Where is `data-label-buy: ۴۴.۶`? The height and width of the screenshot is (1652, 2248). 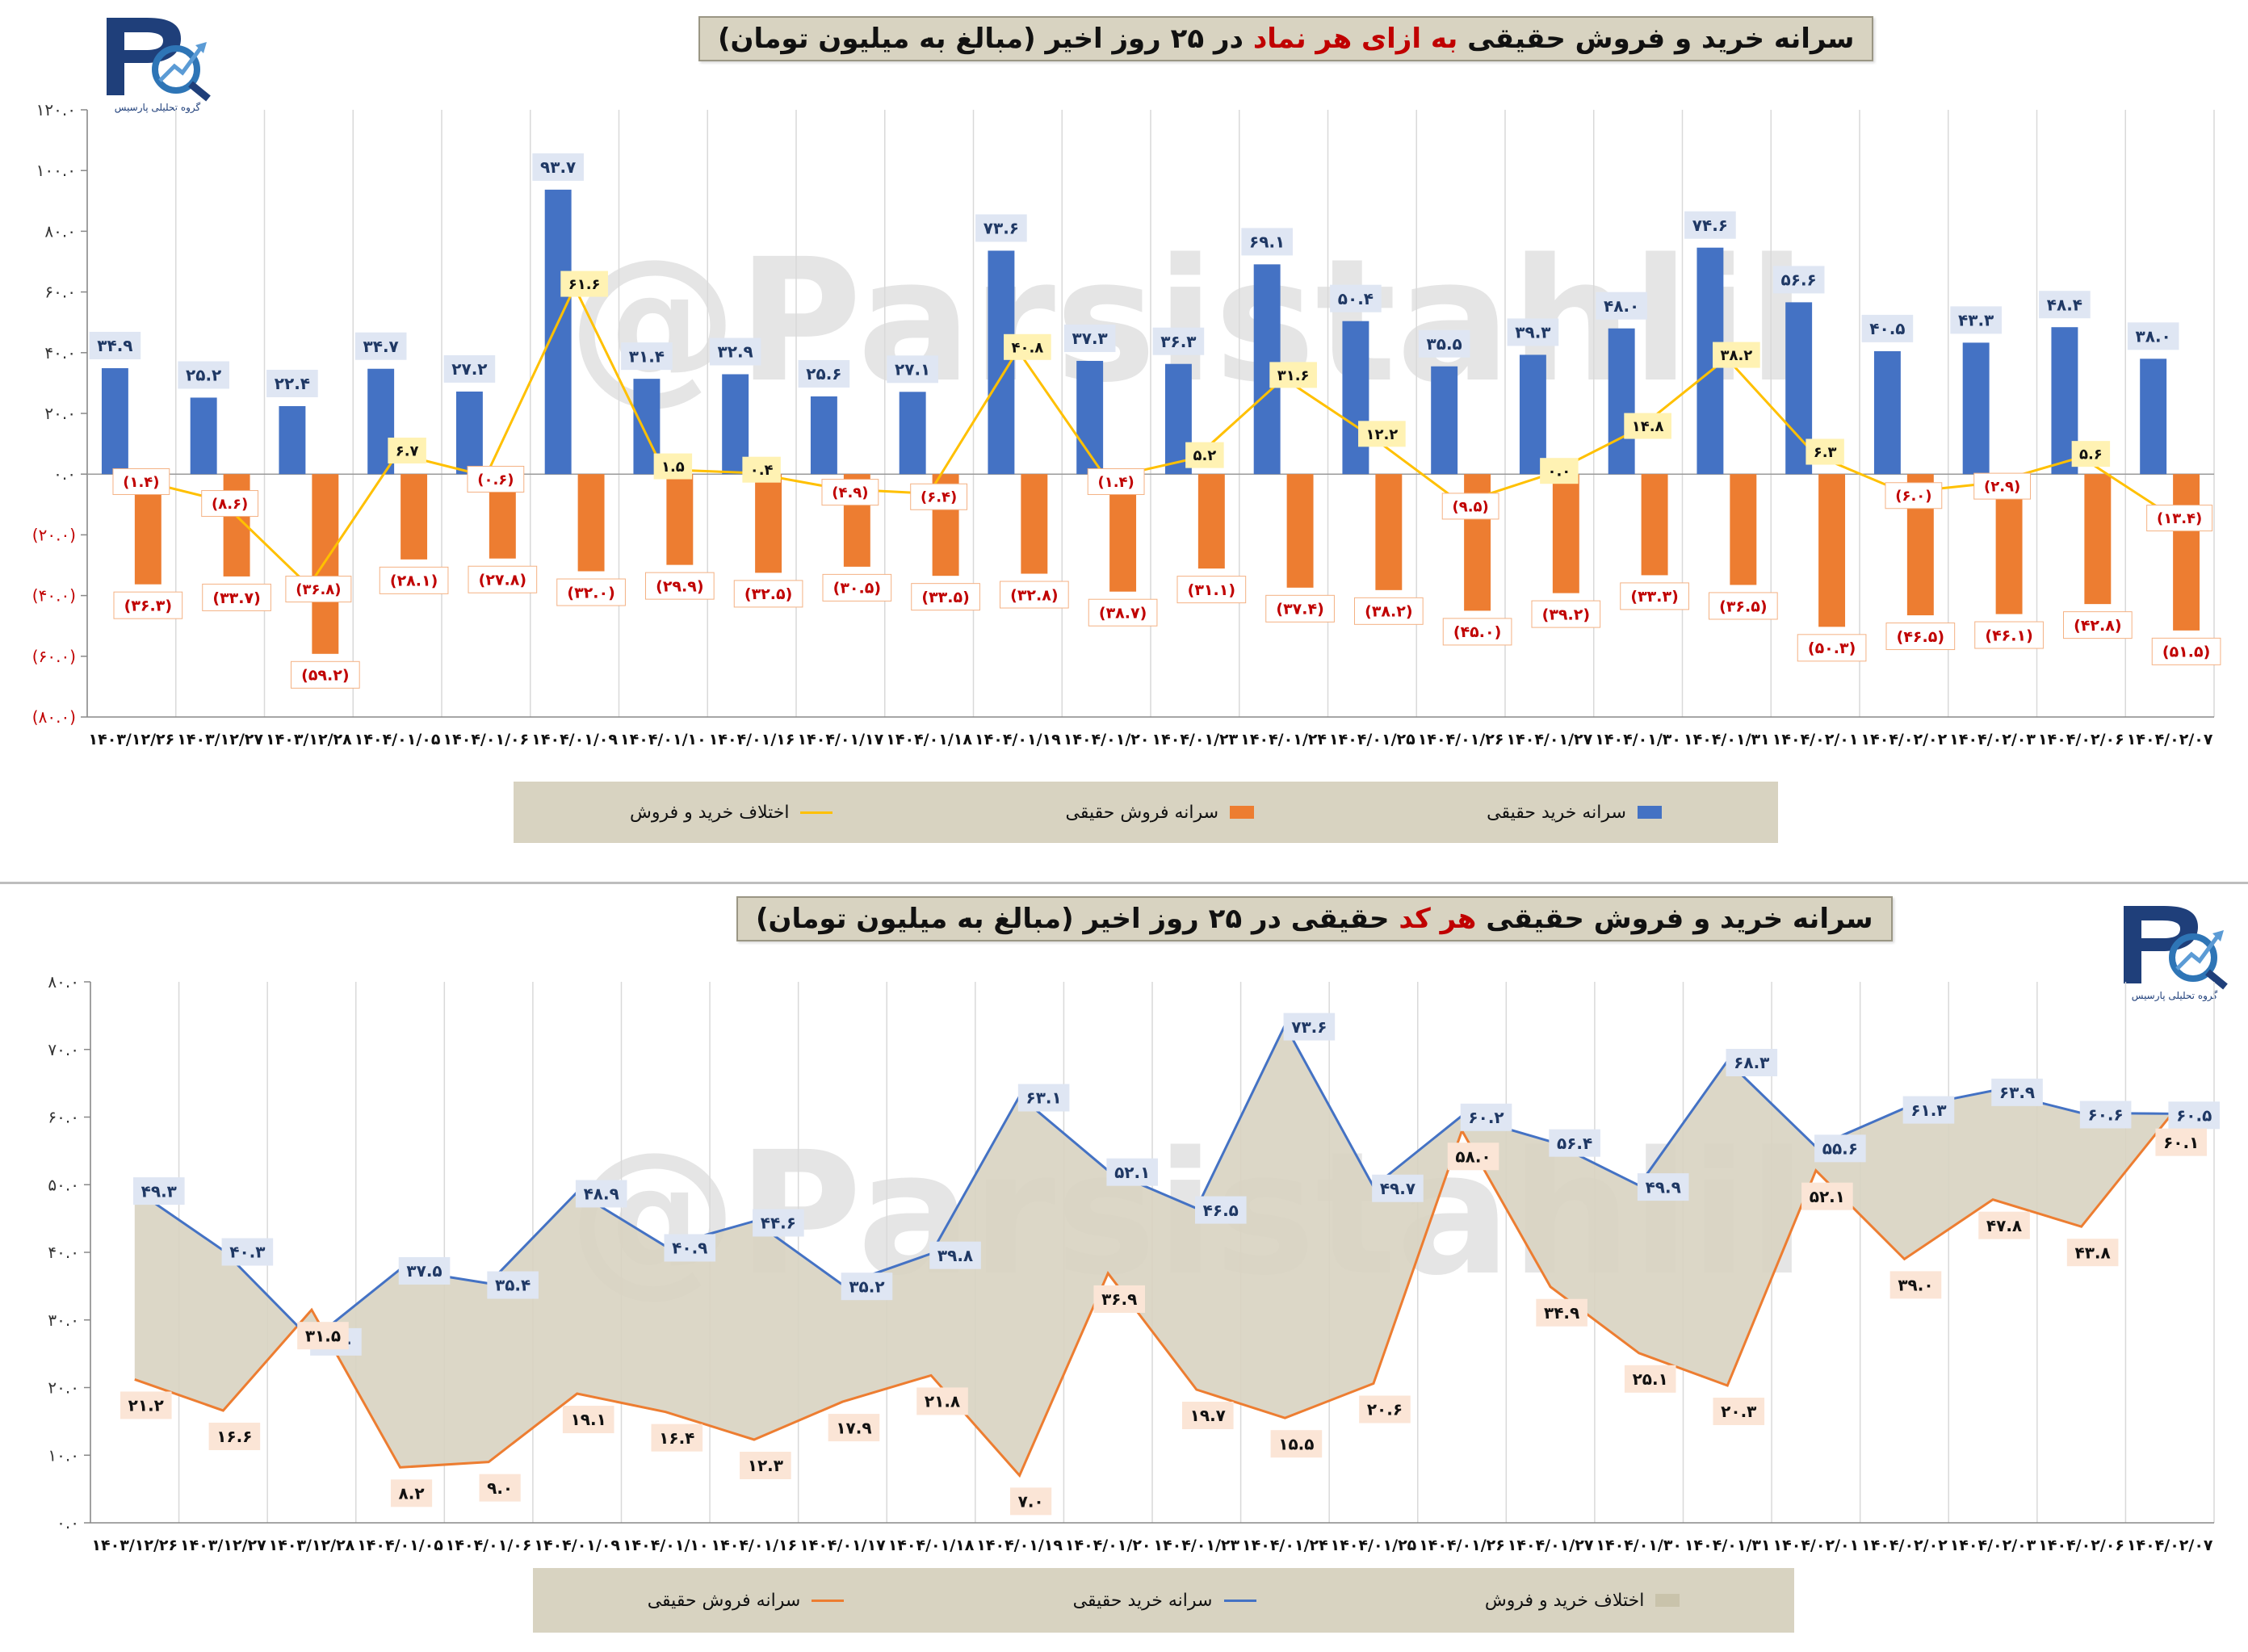
data-label-buy: ۴۴.۶ is located at coordinates (778, 1223).